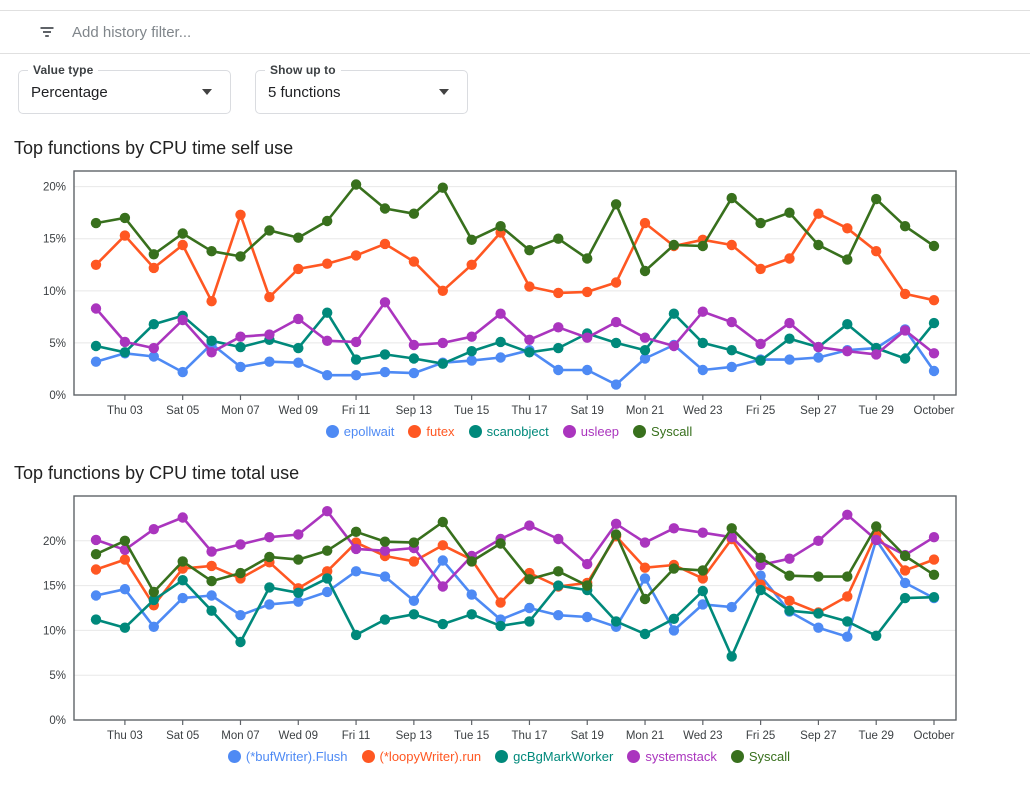 Image resolution: width=1030 pixels, height=791 pixels. Describe the element at coordinates (702, 411) in the screenshot. I see `x-tick-label: Wed 23` at that location.